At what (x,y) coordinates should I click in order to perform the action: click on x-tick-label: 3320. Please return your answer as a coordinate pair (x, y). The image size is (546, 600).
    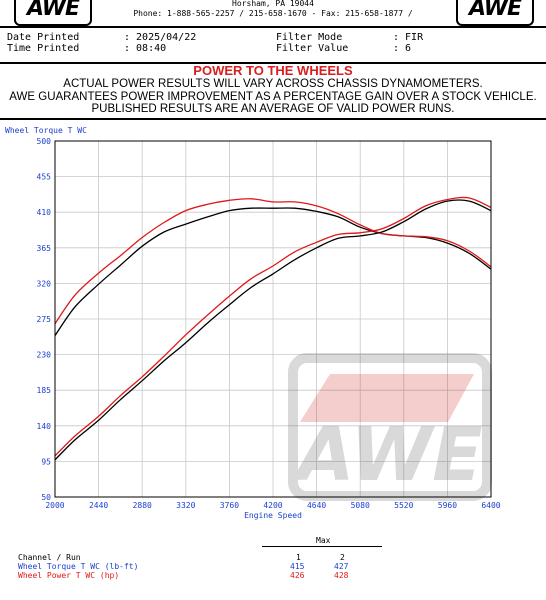
    Looking at the image, I should click on (185, 505).